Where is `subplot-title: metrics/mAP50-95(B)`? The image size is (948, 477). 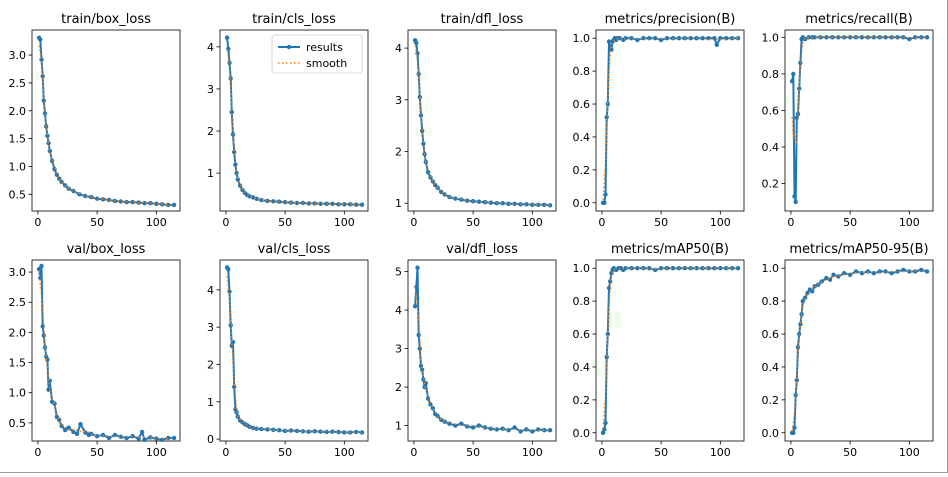 subplot-title: metrics/mAP50-95(B) is located at coordinates (858, 249).